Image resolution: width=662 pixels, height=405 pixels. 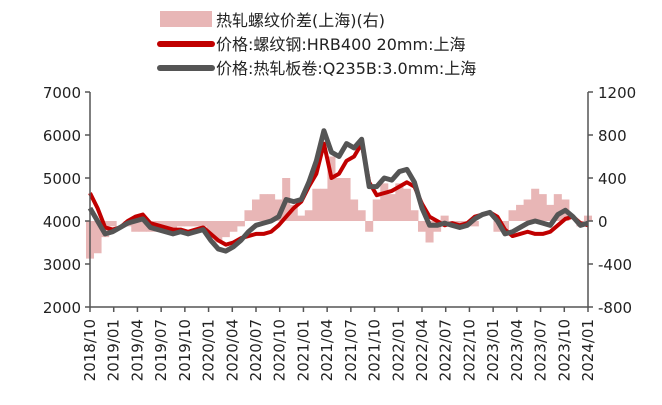 I want to click on x-tick-label: 2019/07, so click(x=161, y=350).